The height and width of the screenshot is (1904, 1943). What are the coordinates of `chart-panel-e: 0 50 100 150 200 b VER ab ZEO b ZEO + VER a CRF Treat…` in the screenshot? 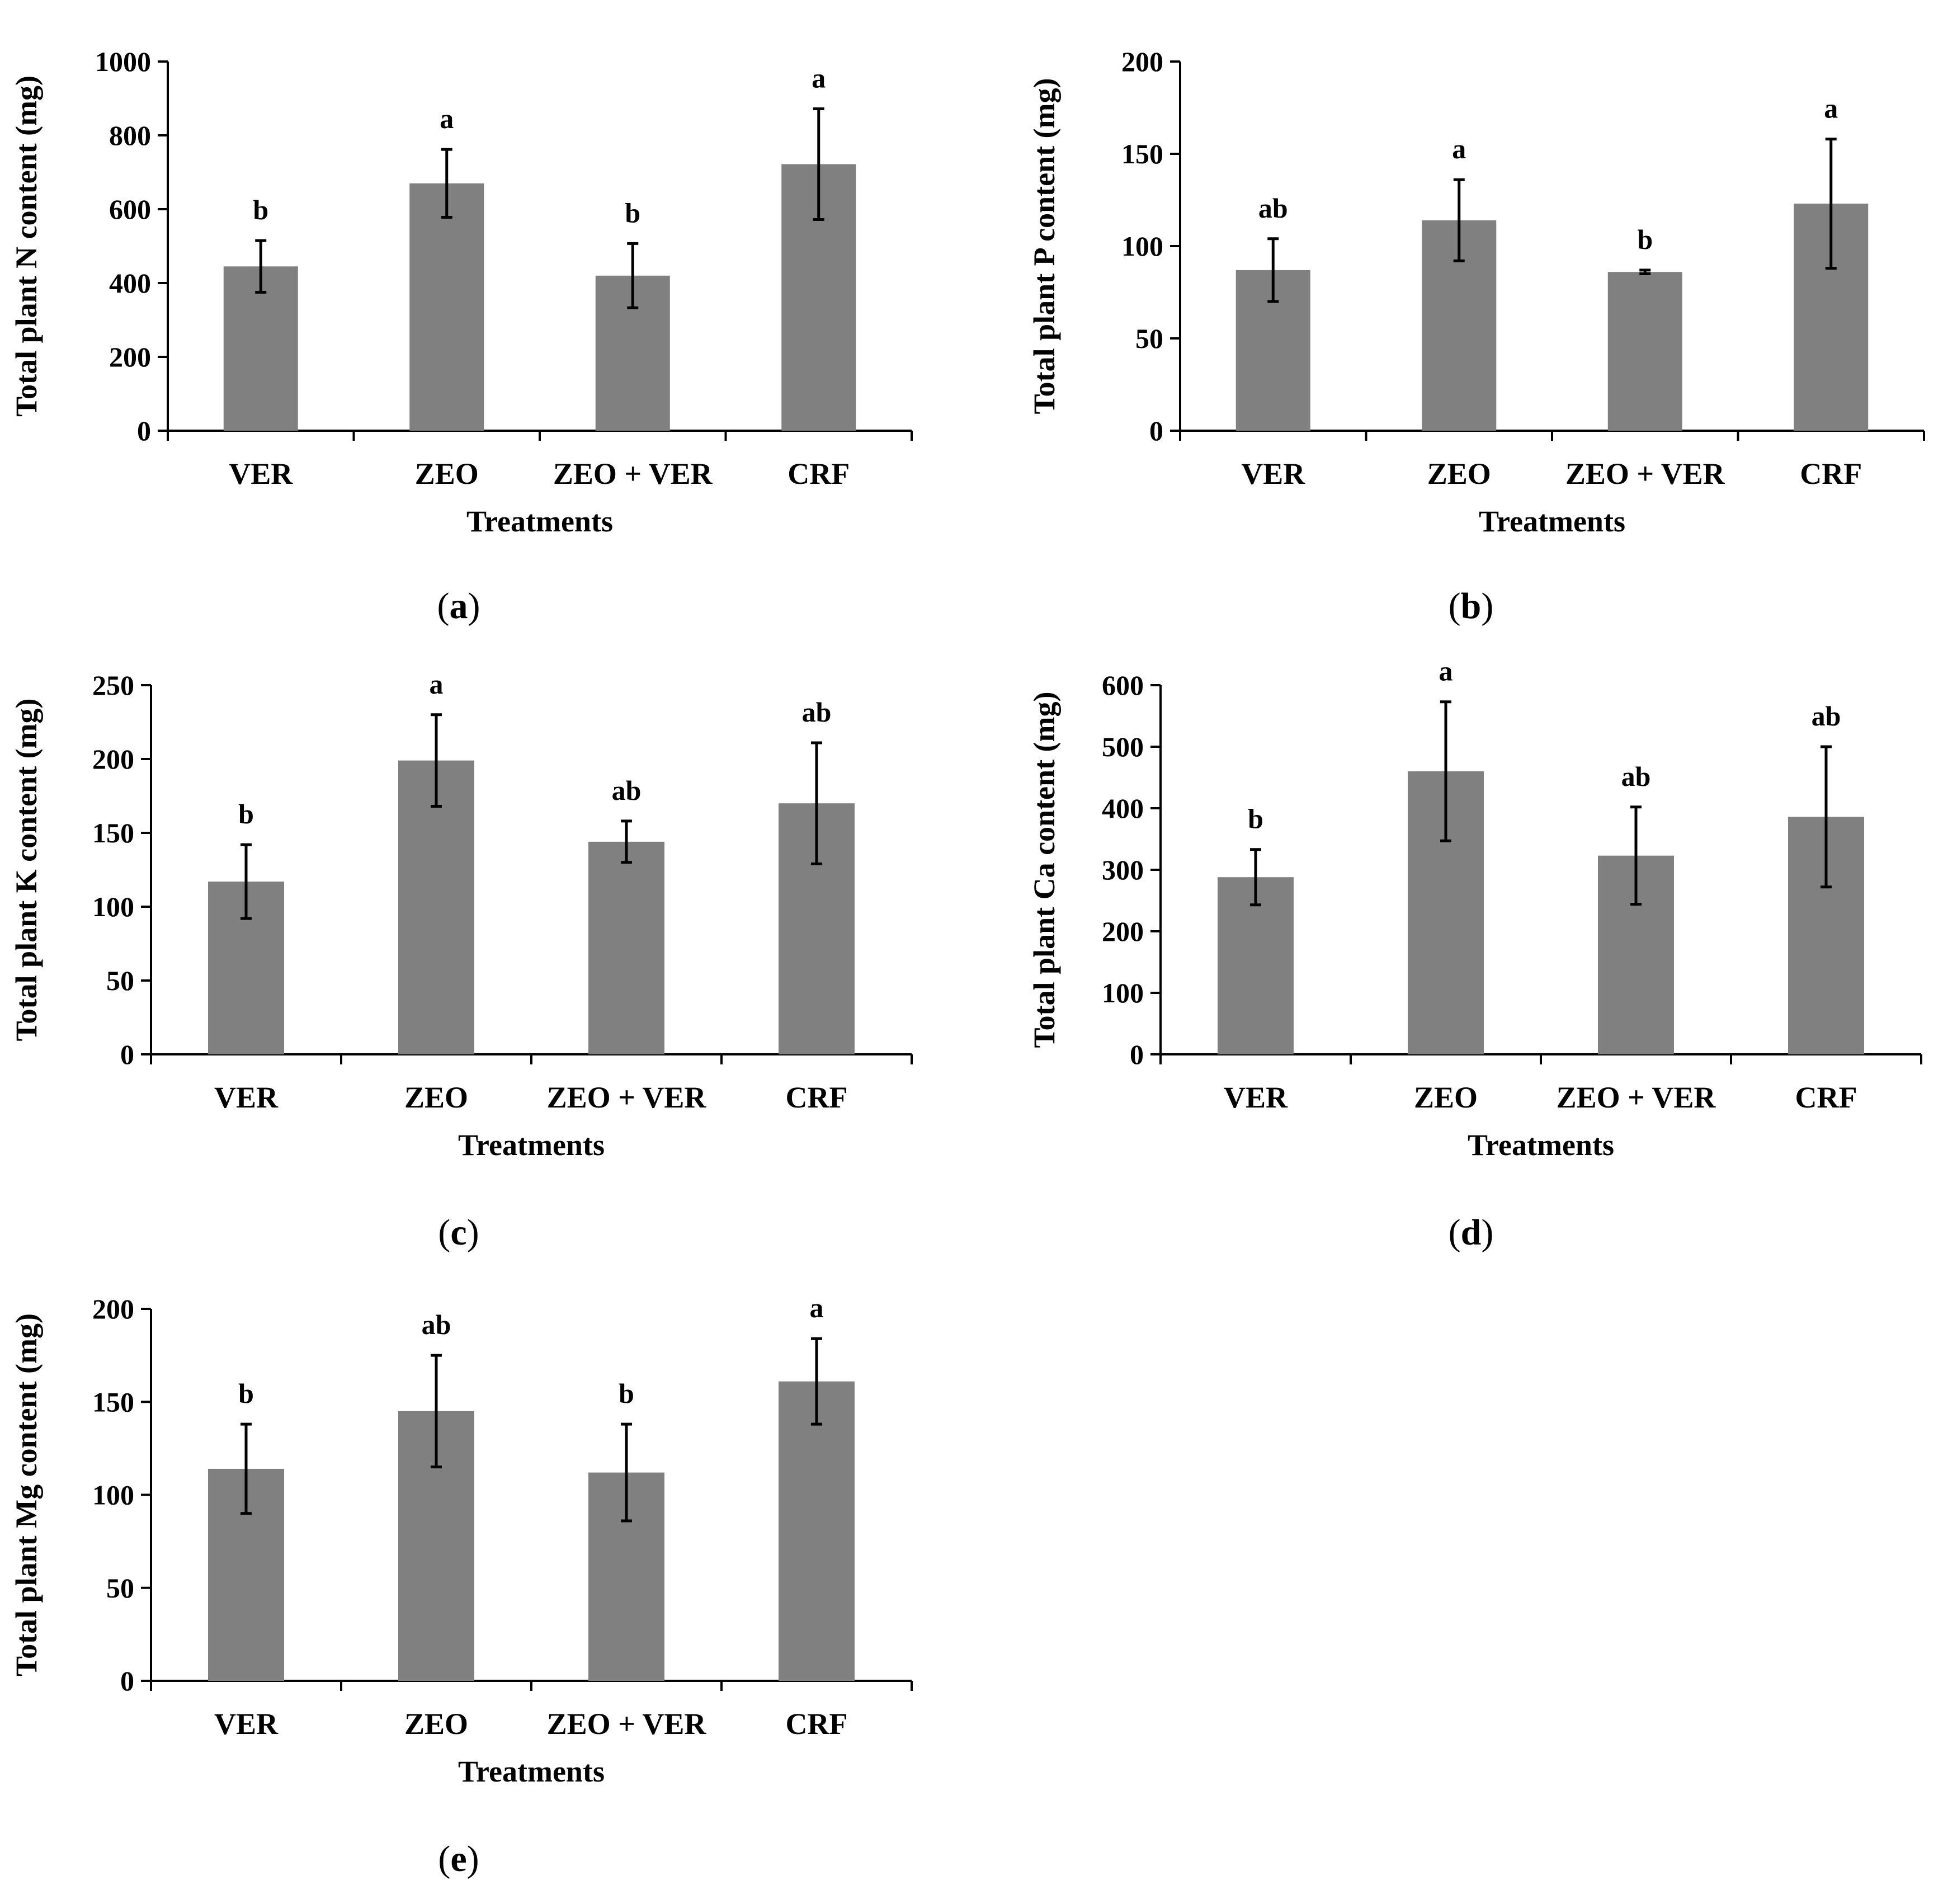 It's located at (461, 1585).